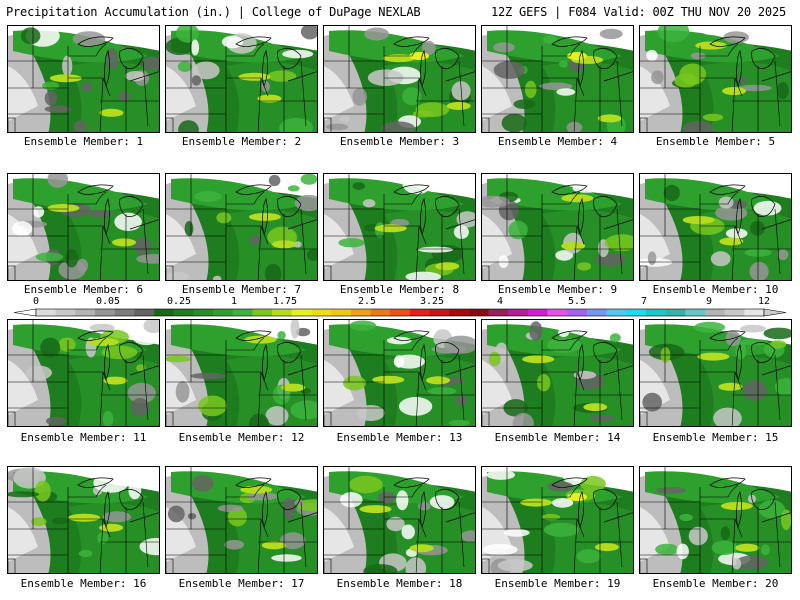  Describe the element at coordinates (557, 141) in the screenshot. I see `ensemble-member-label: Ensemble Member: 4` at that location.